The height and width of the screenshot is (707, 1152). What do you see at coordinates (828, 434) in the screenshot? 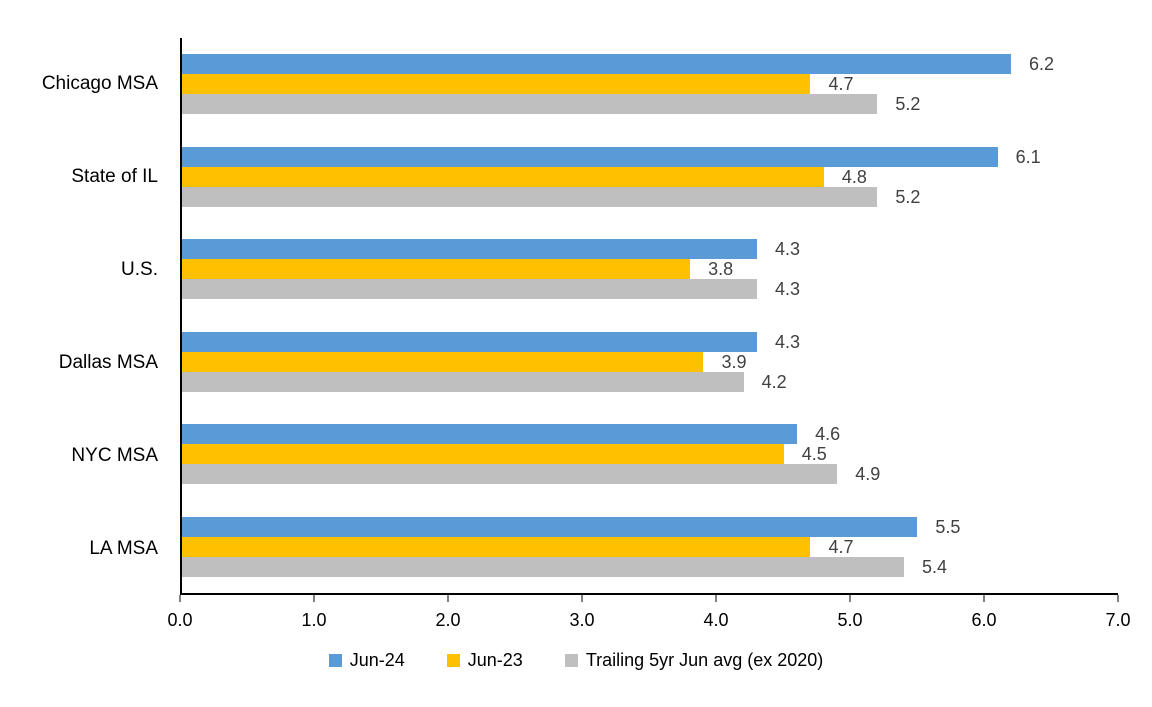
I see `data-label: 4.6` at bounding box center [828, 434].